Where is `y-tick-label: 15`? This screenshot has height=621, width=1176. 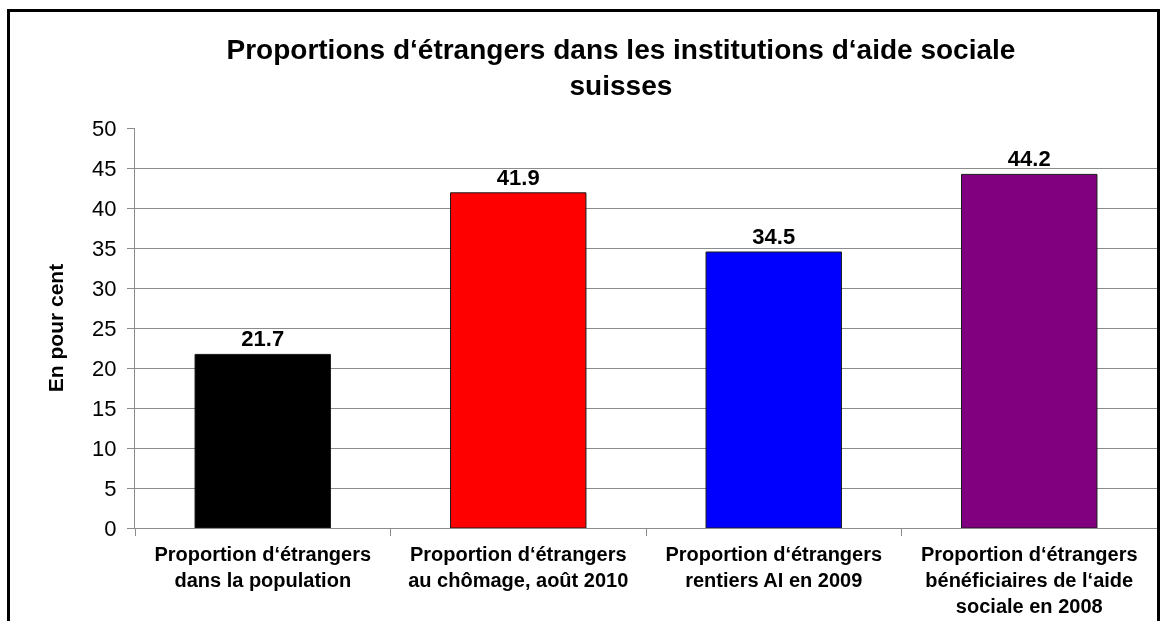
y-tick-label: 15 is located at coordinates (104, 408).